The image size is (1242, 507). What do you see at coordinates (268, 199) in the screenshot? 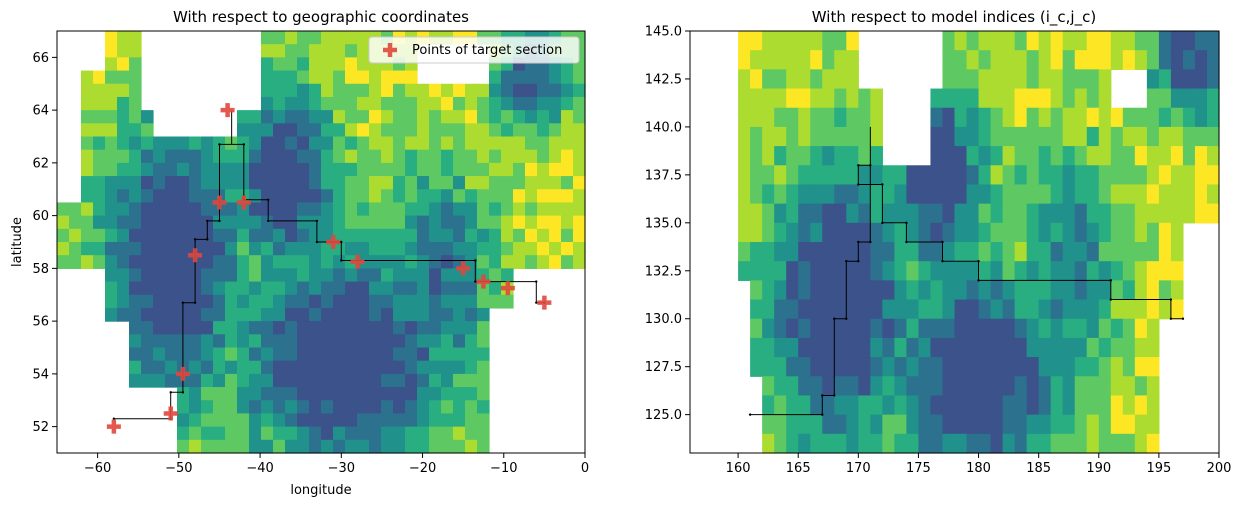
I see `section-node` at bounding box center [268, 199].